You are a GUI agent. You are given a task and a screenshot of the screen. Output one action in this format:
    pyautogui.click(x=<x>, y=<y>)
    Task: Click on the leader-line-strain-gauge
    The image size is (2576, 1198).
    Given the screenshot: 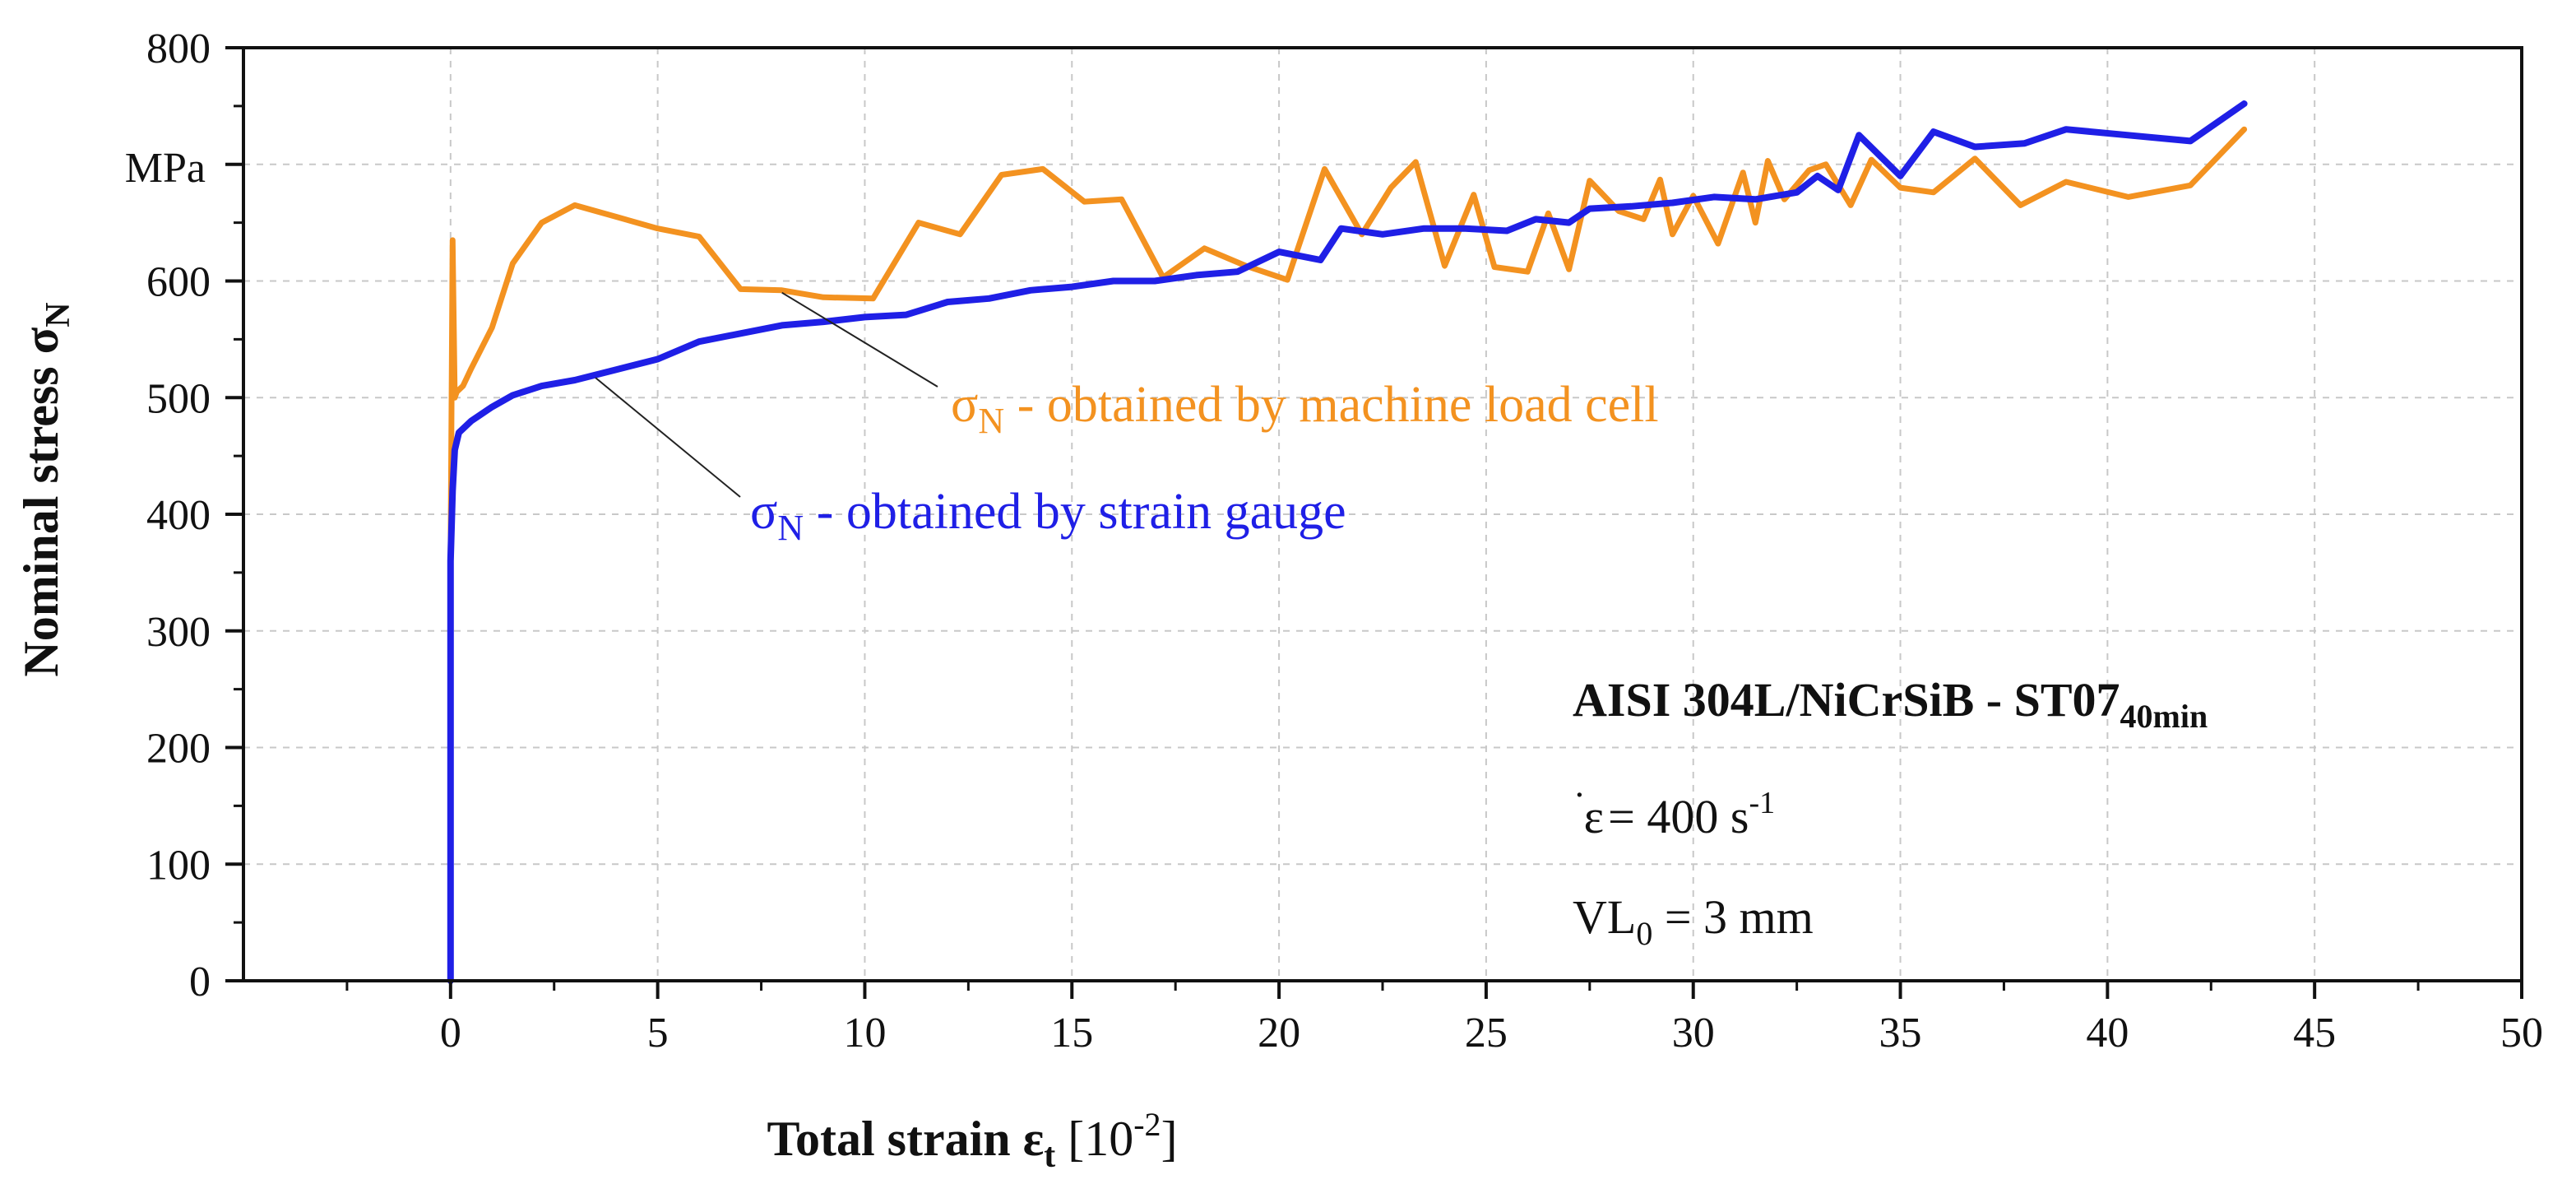 What is the action you would take?
    pyautogui.click(x=668, y=437)
    